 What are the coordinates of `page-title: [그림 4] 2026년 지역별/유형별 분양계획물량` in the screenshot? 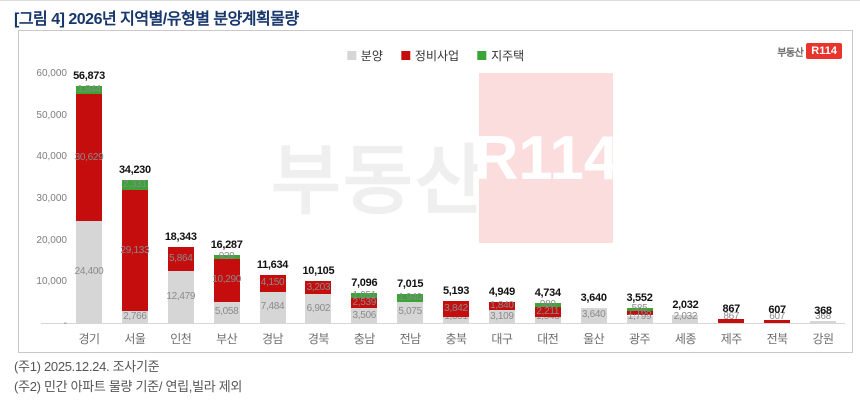 It's located at (156, 19).